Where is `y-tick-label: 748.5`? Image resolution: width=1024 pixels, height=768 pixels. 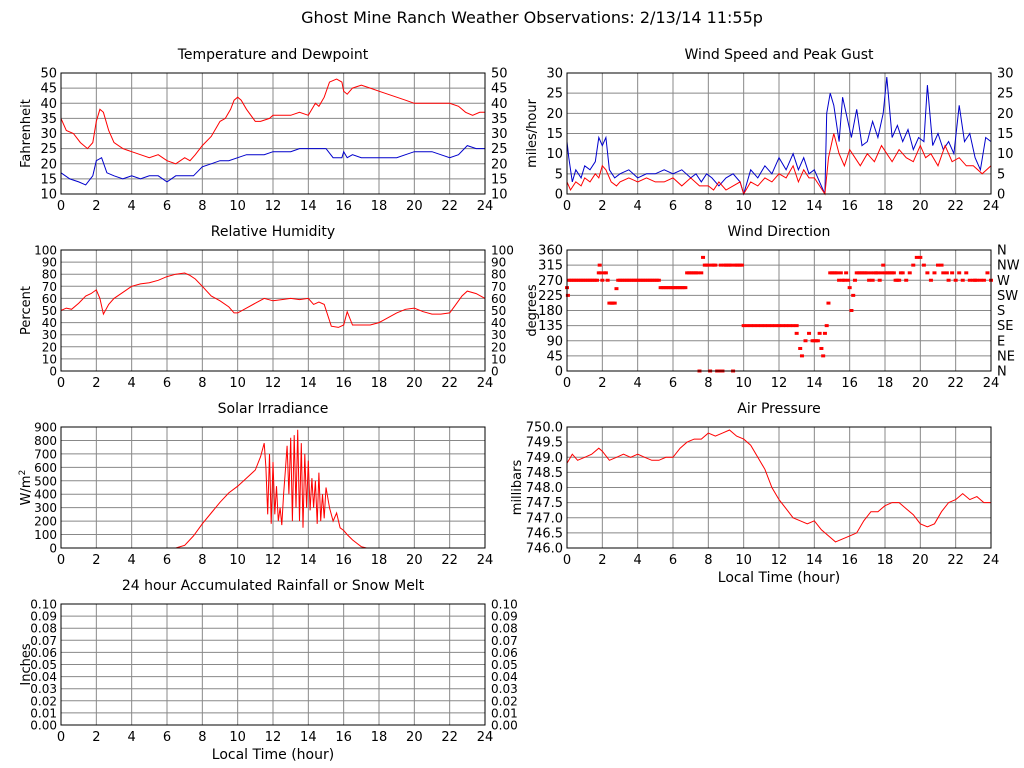
y-tick-label: 748.5 is located at coordinates (544, 473).